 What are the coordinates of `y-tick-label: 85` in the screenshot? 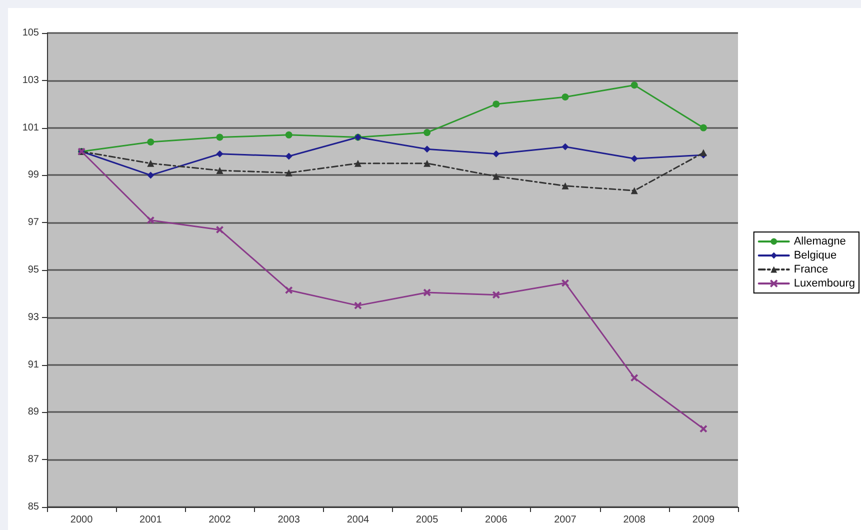 It's located at (34, 507).